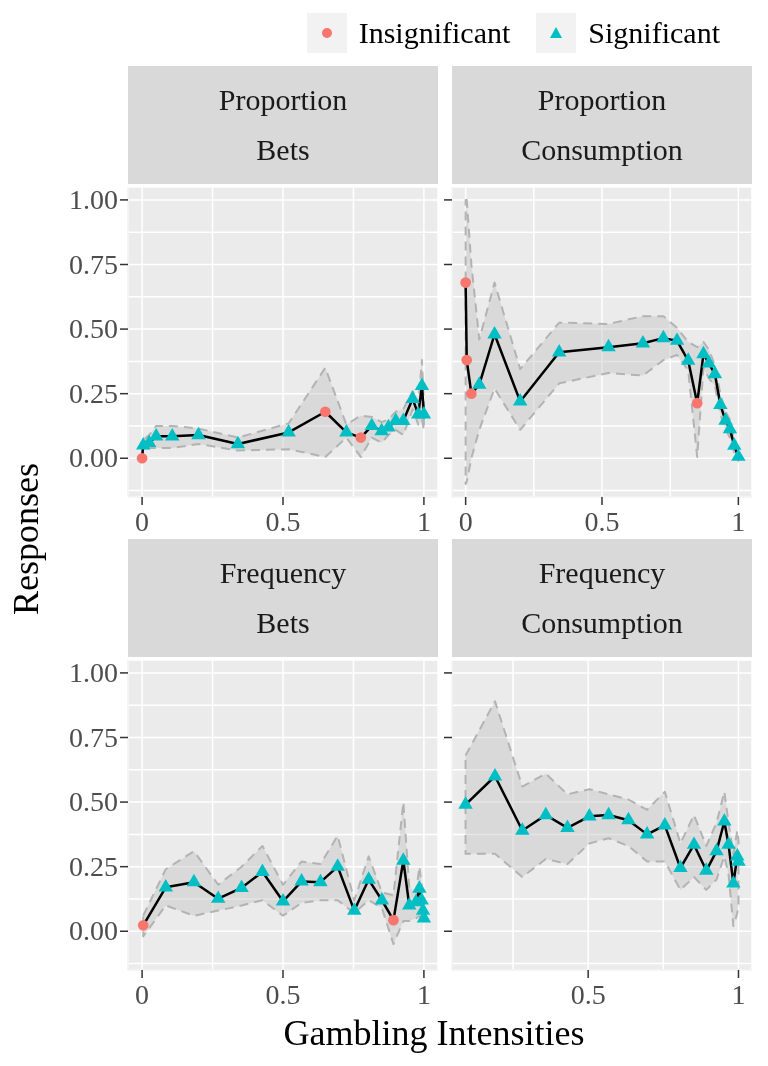  What do you see at coordinates (434, 33) in the screenshot?
I see `legend-label: Insignificant` at bounding box center [434, 33].